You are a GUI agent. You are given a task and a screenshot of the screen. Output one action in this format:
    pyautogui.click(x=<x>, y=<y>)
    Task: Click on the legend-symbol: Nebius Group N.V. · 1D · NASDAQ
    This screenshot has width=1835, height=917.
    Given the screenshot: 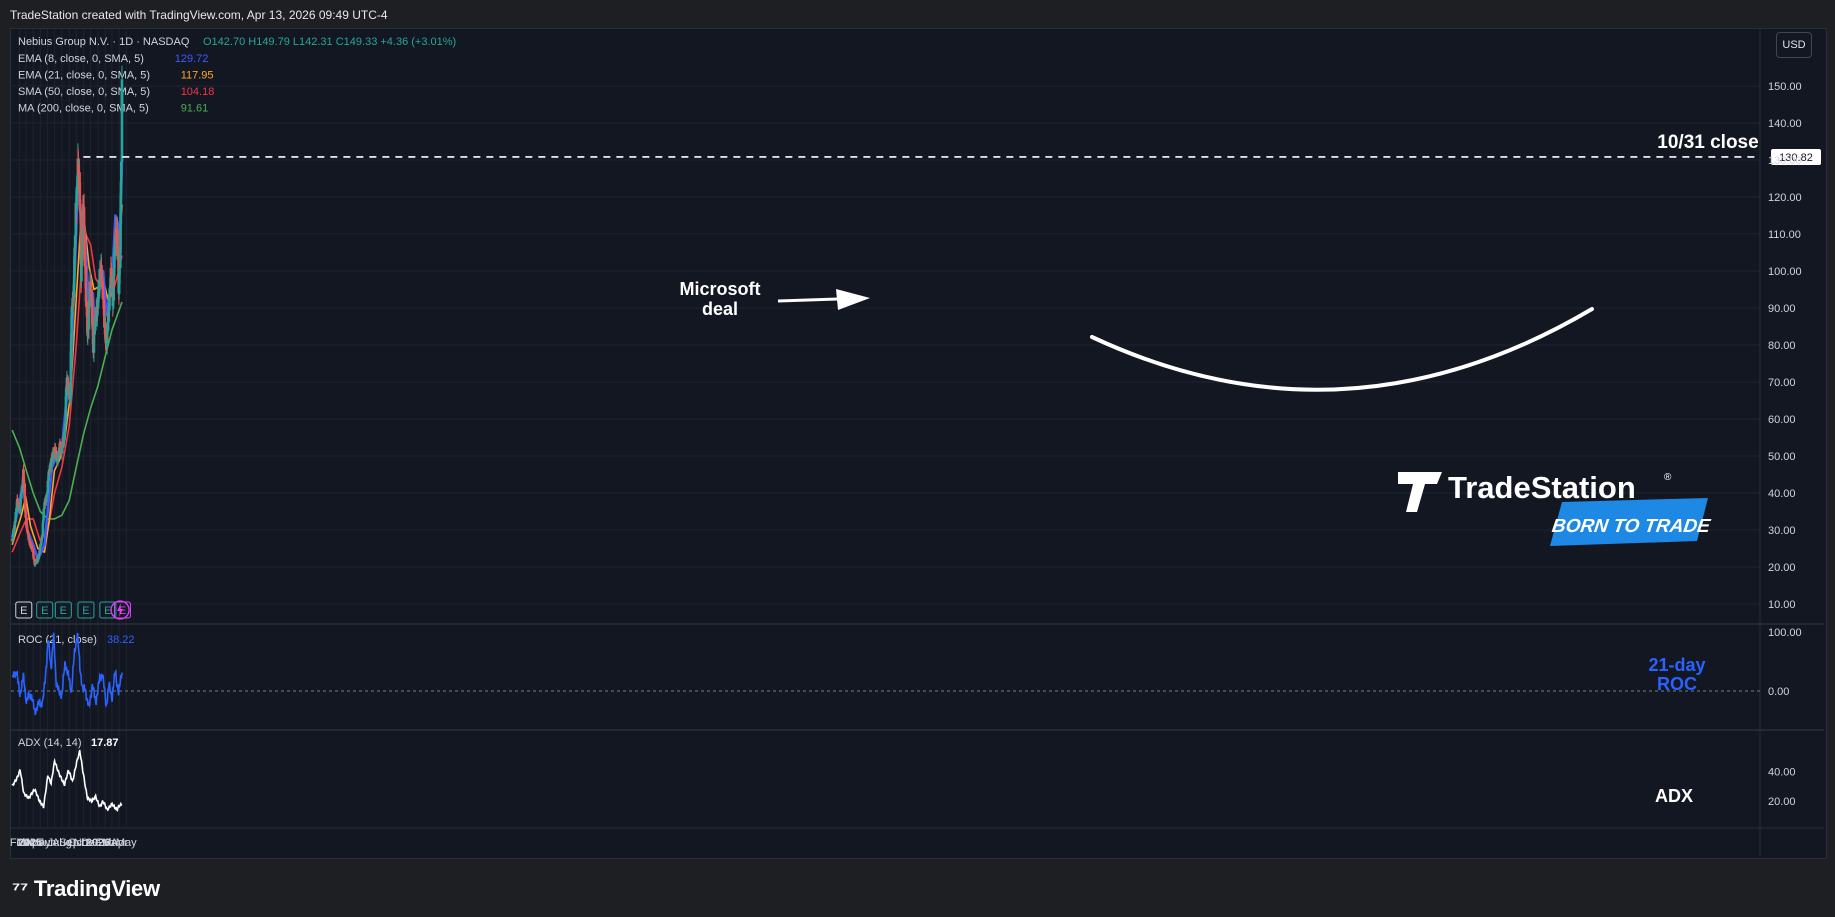 What is the action you would take?
    pyautogui.click(x=104, y=42)
    